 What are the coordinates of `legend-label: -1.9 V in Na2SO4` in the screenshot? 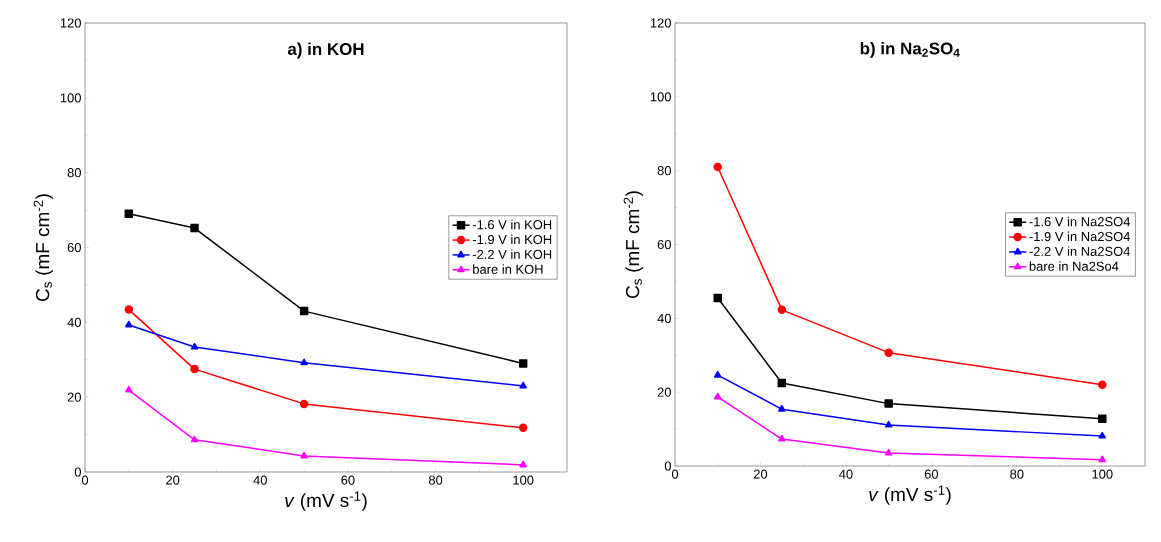 It's located at (1080, 236).